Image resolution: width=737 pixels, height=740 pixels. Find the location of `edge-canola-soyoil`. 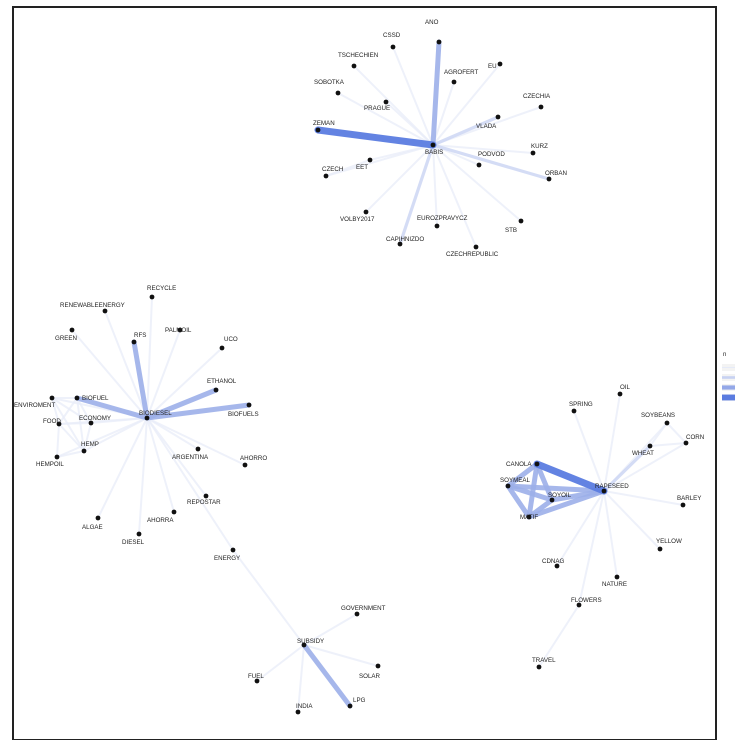

edge-canola-soyoil is located at coordinates (544, 482).